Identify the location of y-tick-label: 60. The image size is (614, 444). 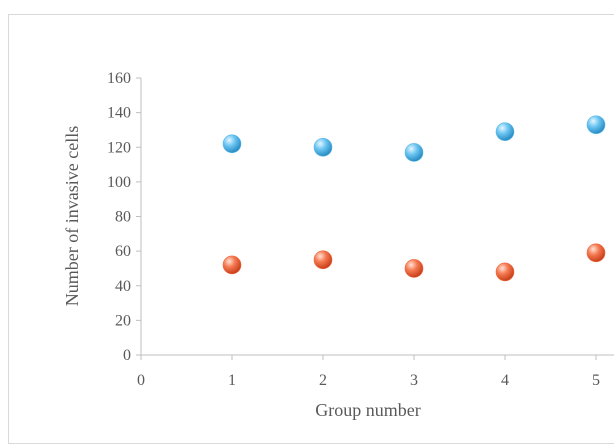
(123, 251).